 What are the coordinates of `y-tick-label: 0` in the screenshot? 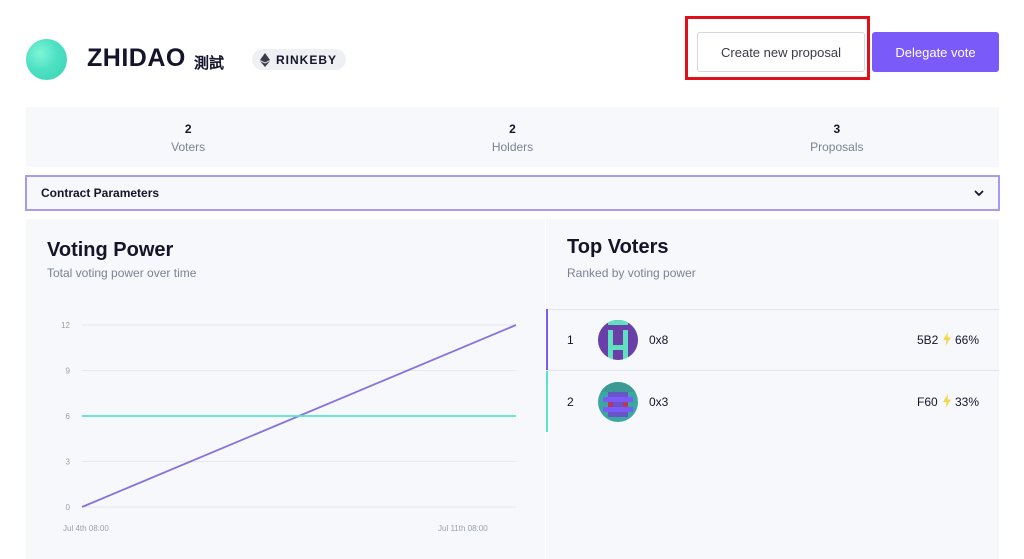 It's located at (68, 507).